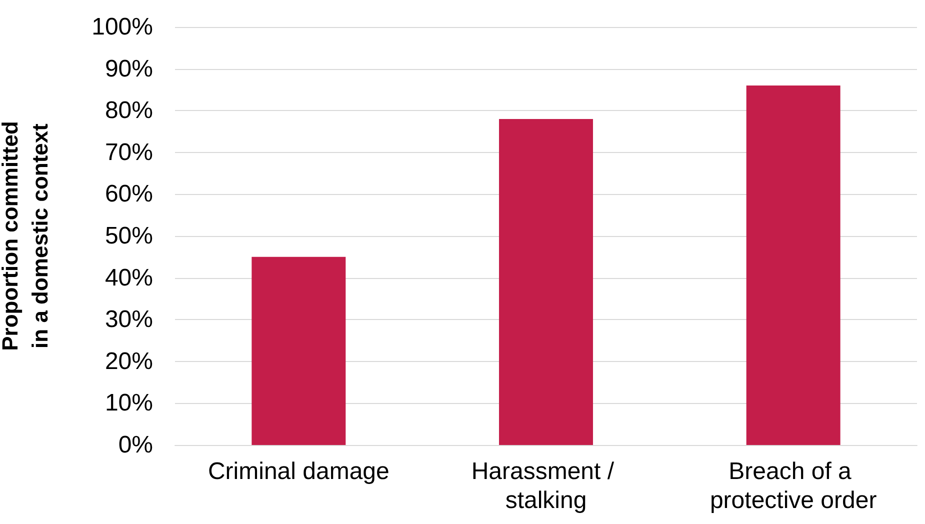 This screenshot has height=524, width=925. What do you see at coordinates (128, 236) in the screenshot?
I see `y-tick-label: 50%` at bounding box center [128, 236].